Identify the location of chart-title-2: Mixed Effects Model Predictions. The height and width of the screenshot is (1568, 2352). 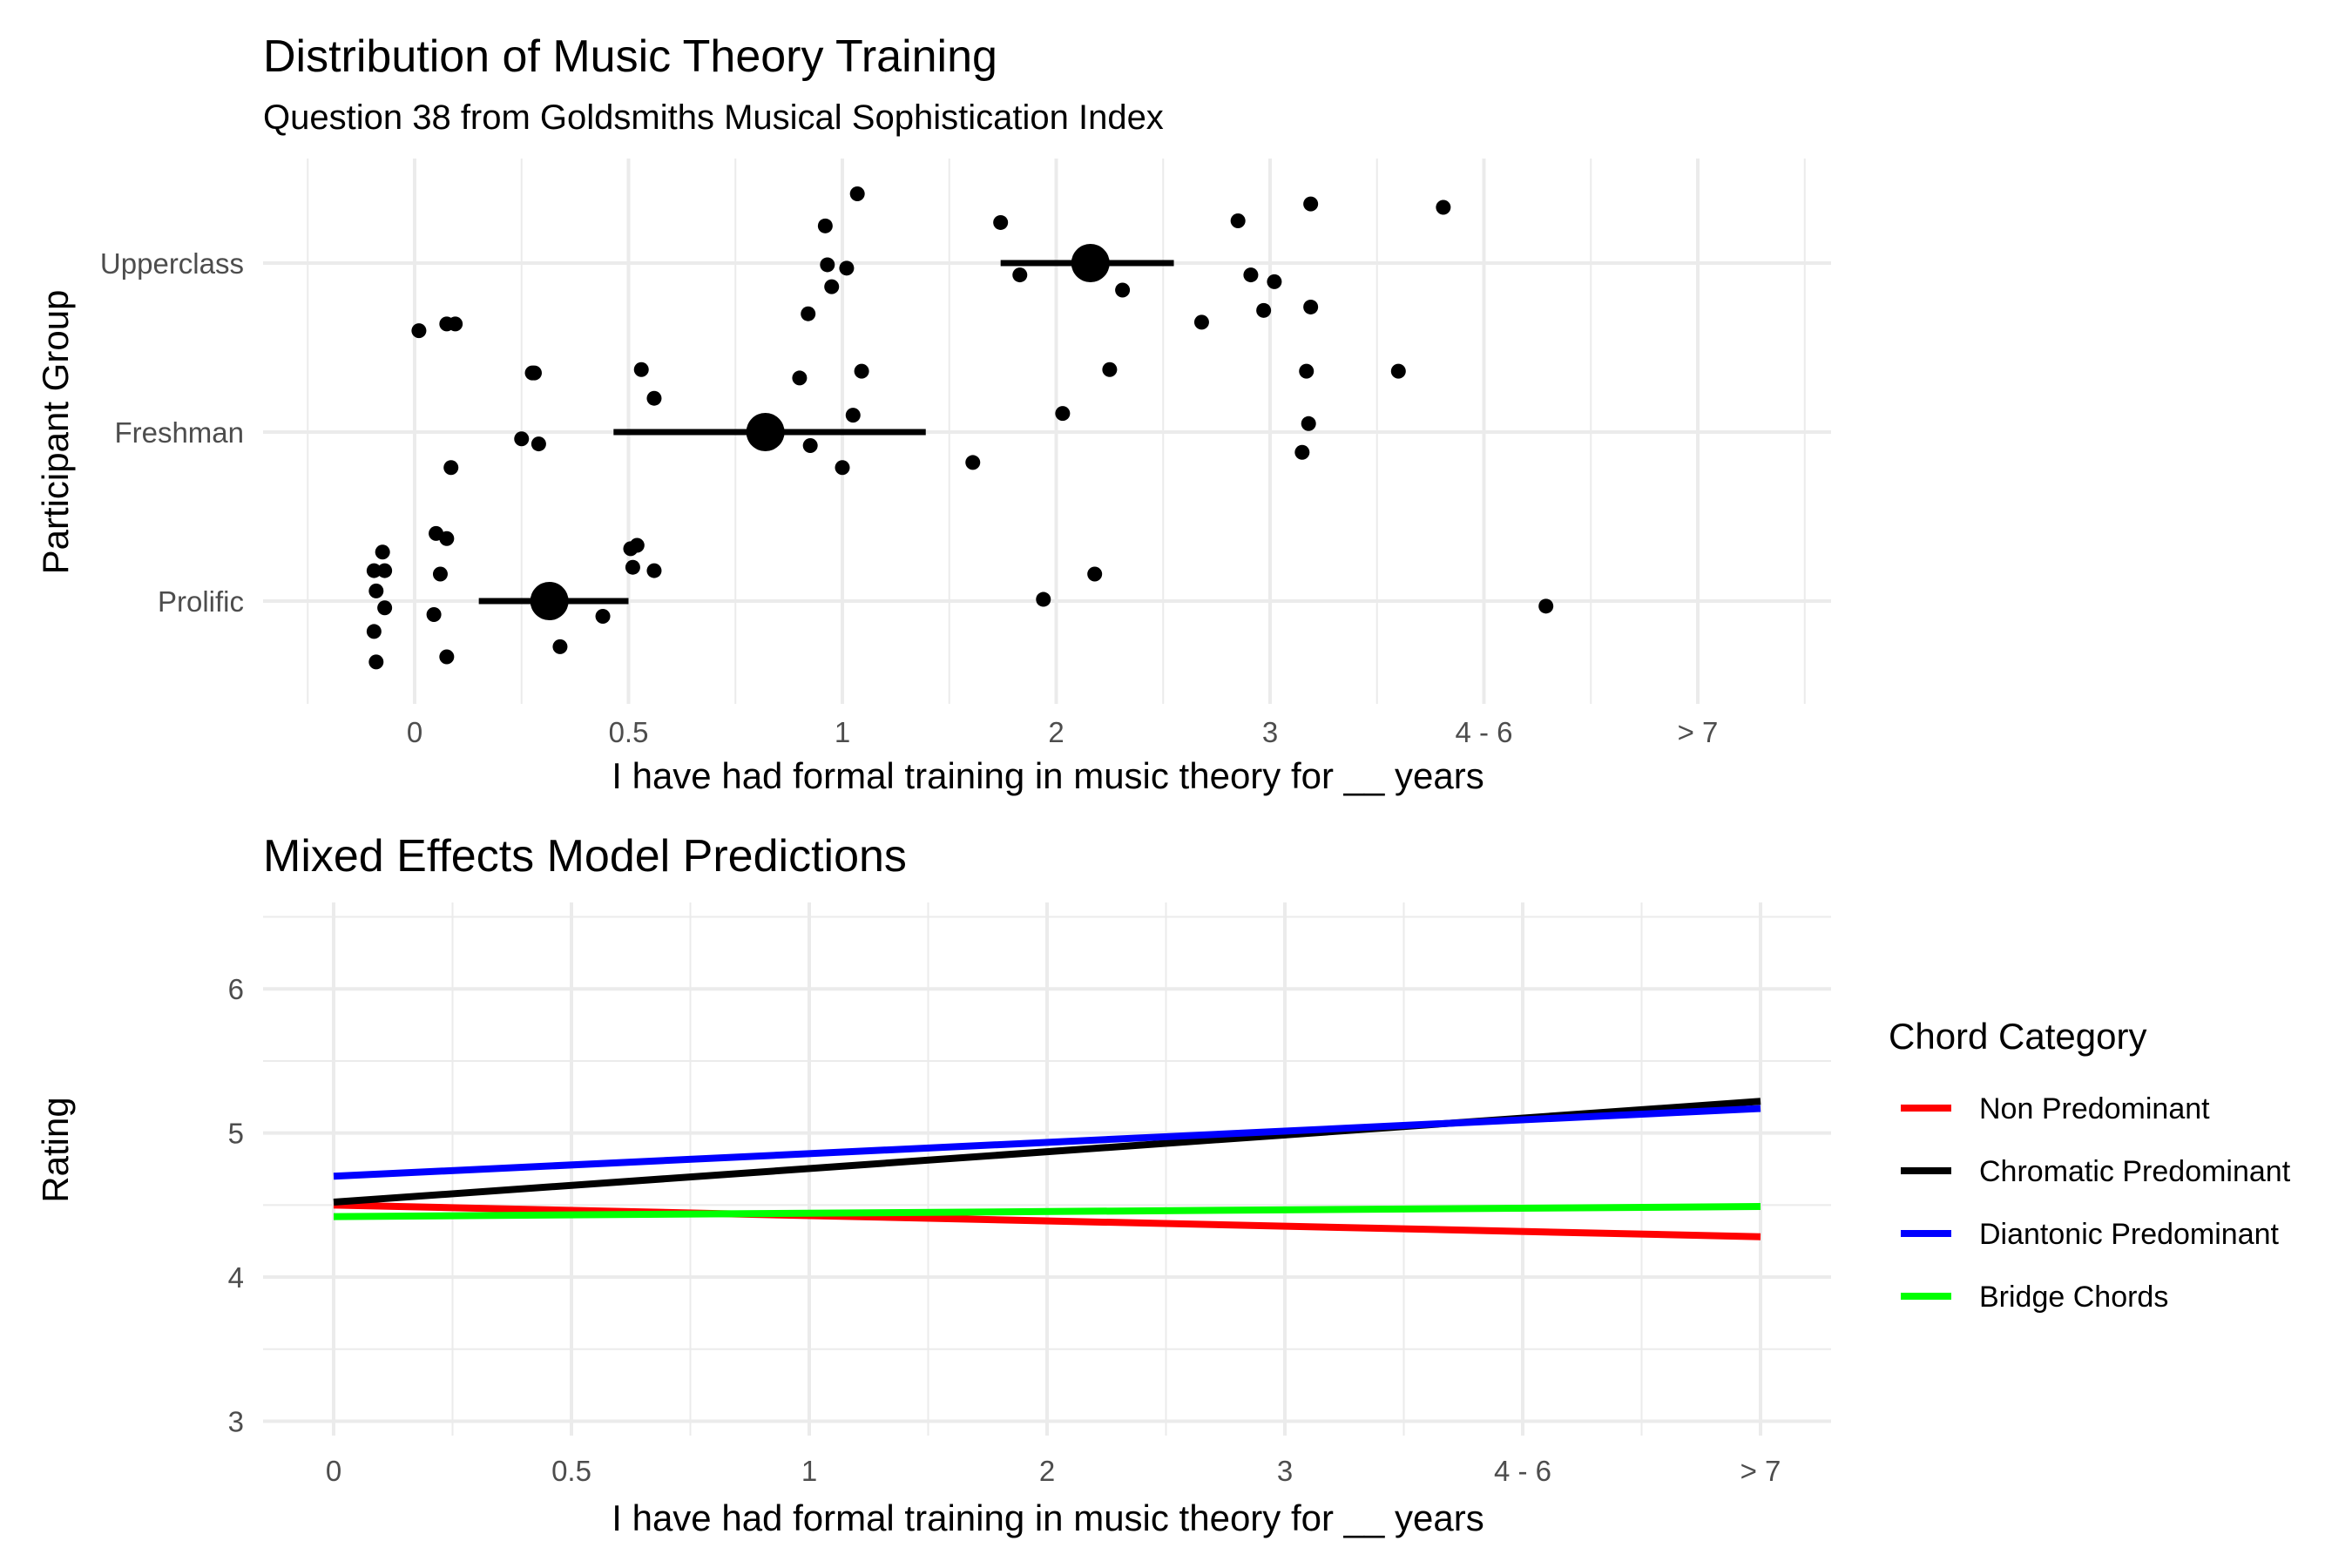
(585, 856).